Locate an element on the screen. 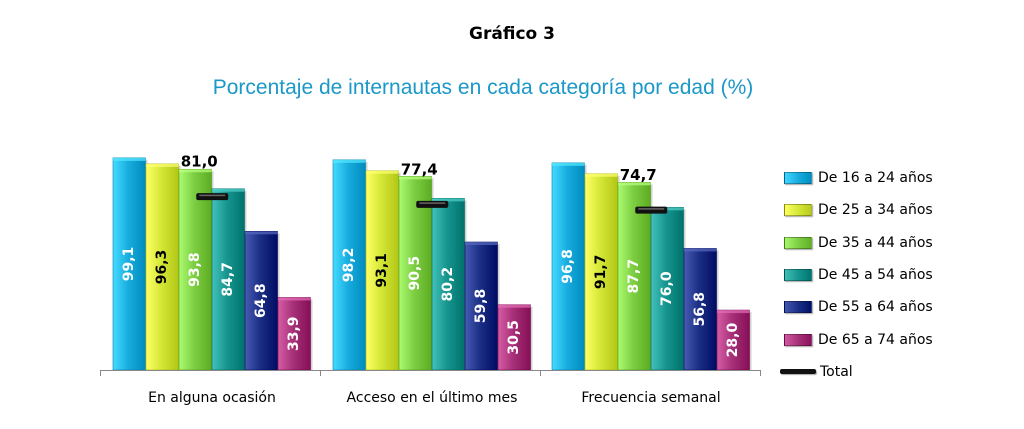 The image size is (1024, 429). data-label: 80,2 is located at coordinates (448, 284).